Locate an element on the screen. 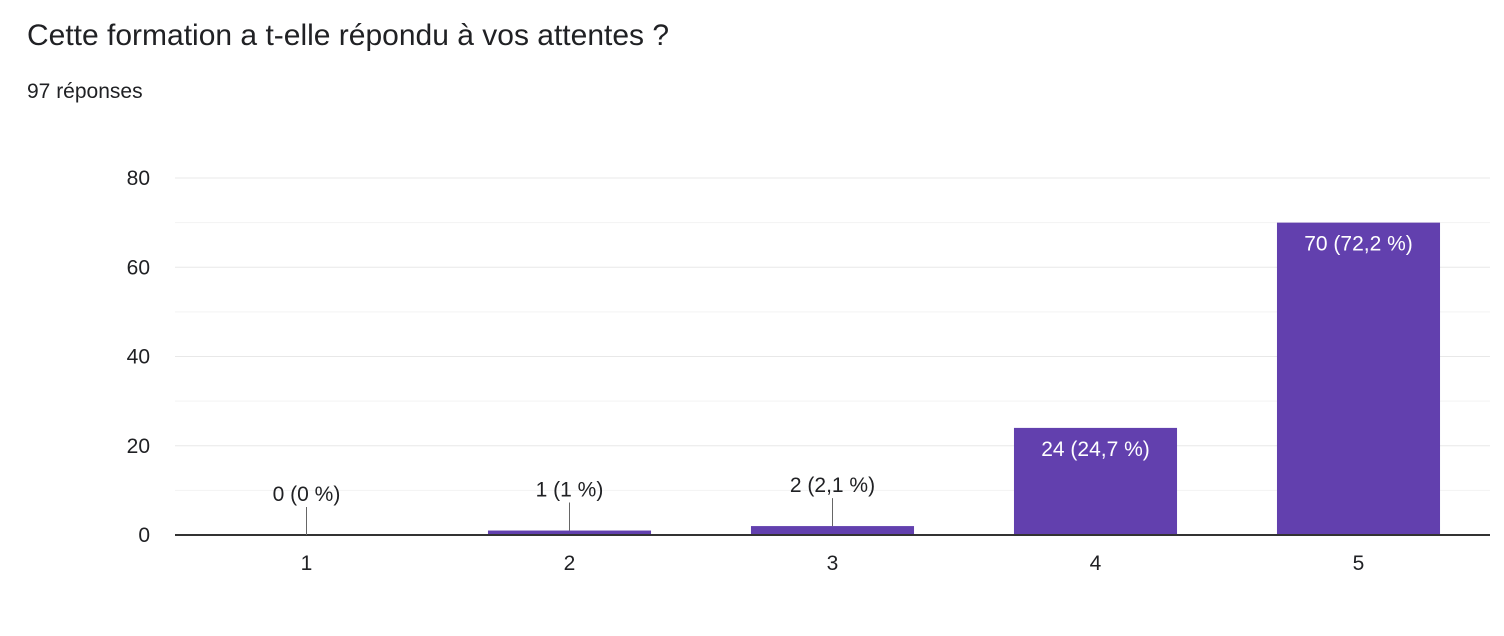  data-label-4: 24 (24,7 %) is located at coordinates (1095, 449).